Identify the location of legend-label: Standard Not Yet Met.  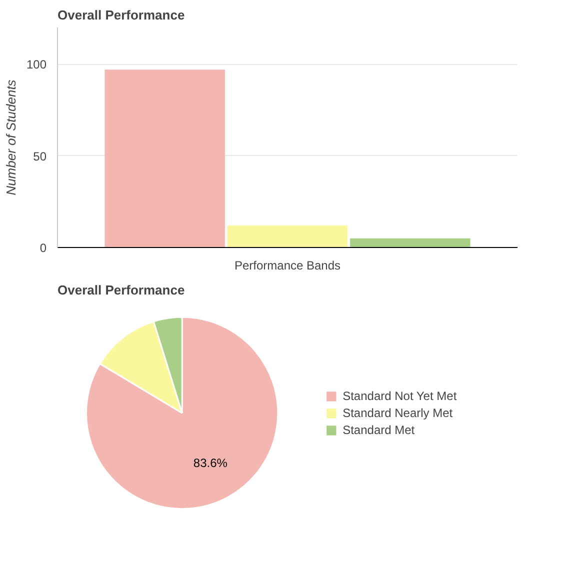
(399, 395).